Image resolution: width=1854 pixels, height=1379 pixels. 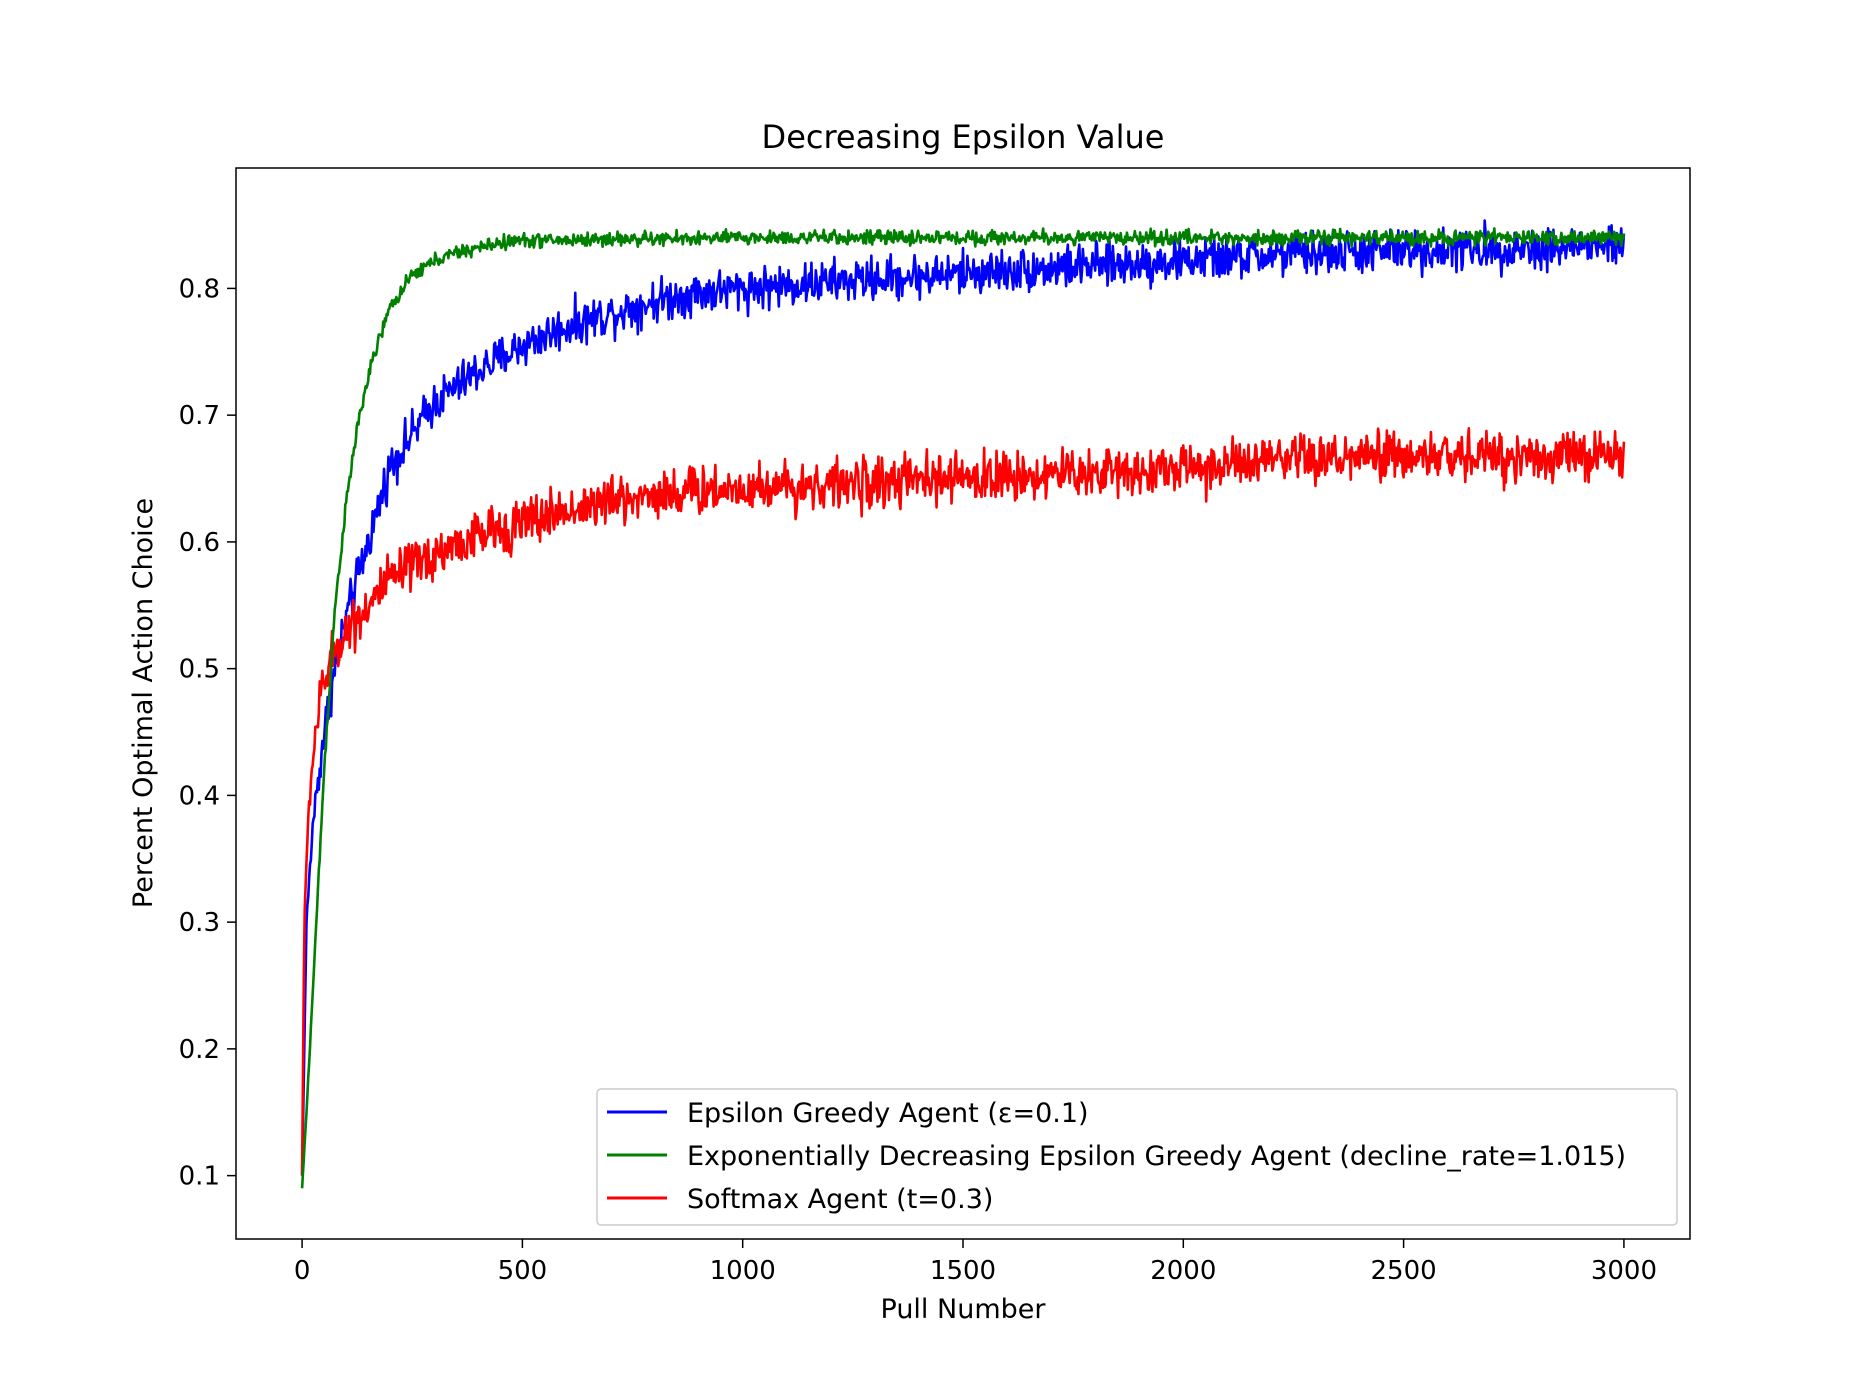 What do you see at coordinates (1183, 1271) in the screenshot?
I see `x-tick-label: 2000` at bounding box center [1183, 1271].